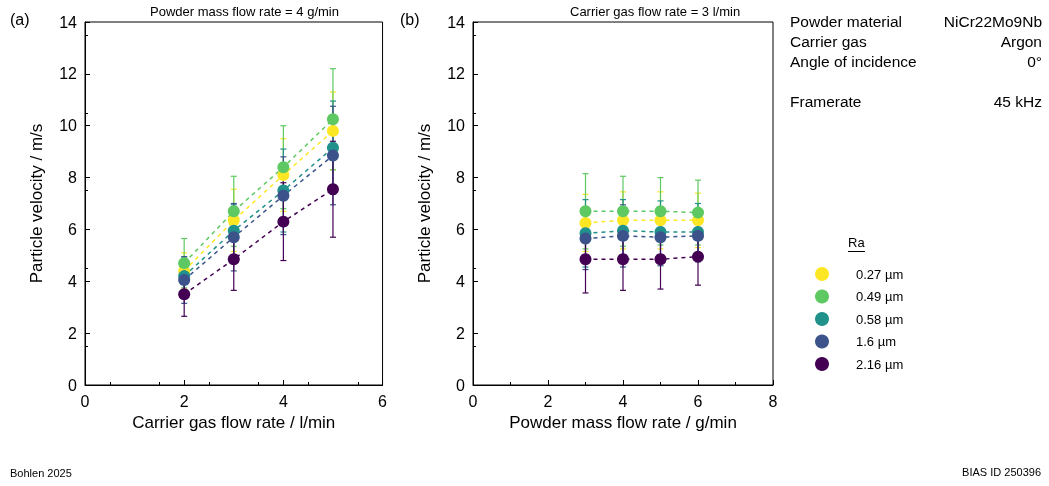  What do you see at coordinates (828, 42) in the screenshot?
I see `text: Carrier gas` at bounding box center [828, 42].